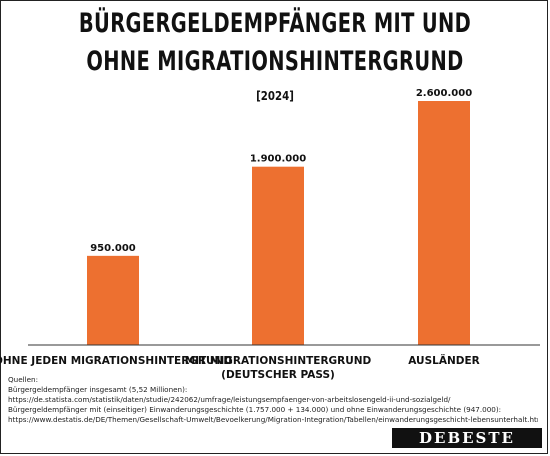 This screenshot has height=456, width=550. Describe the element at coordinates (443, 360) in the screenshot. I see `category-label: AUSLÄNDER` at that location.